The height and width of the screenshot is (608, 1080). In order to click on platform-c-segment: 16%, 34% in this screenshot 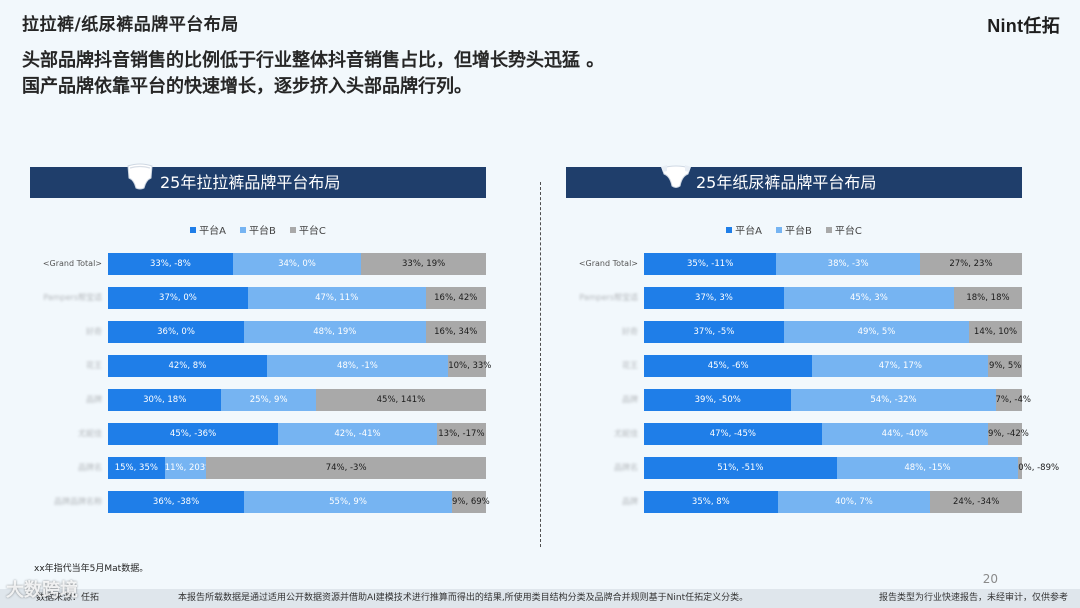, I will do `click(455, 332)`.